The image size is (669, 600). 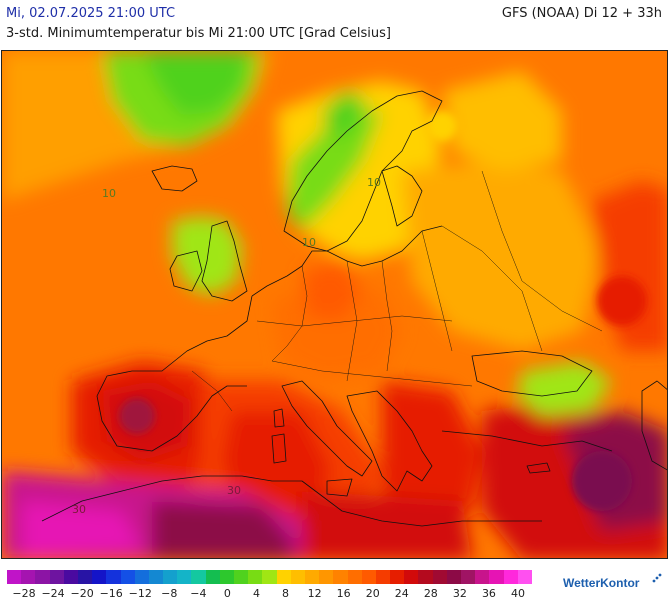 What do you see at coordinates (343, 593) in the screenshot?
I see `legend-tick-label: 16` at bounding box center [343, 593].